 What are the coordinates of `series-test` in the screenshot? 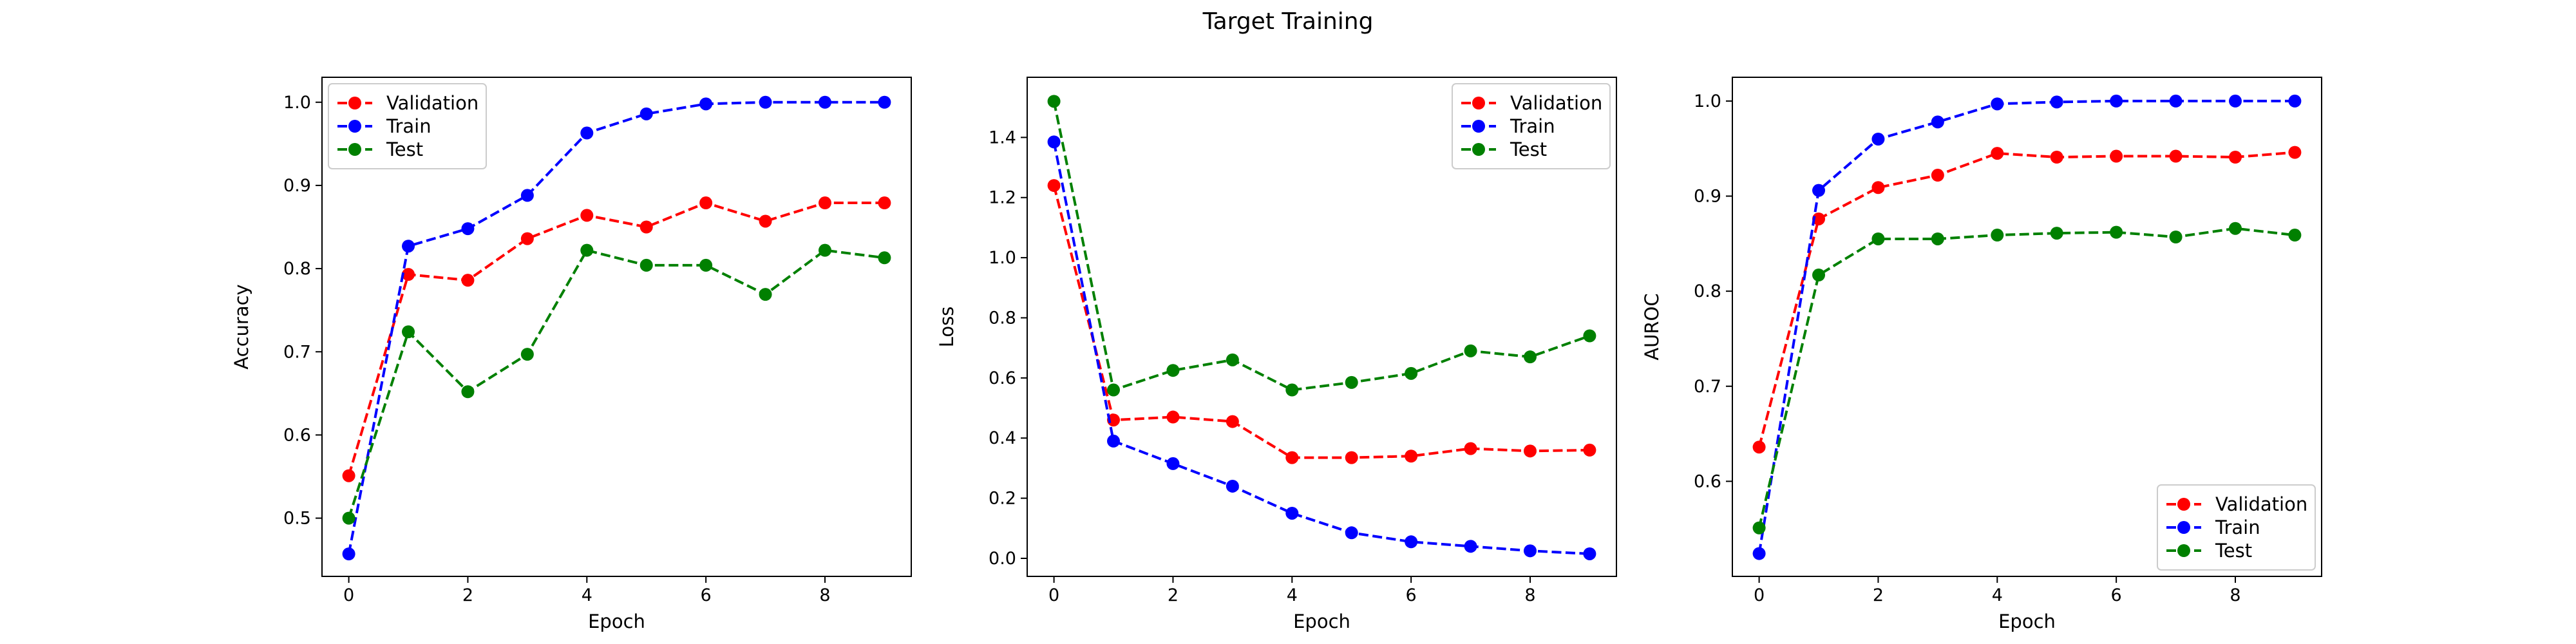 It's located at (1321, 246).